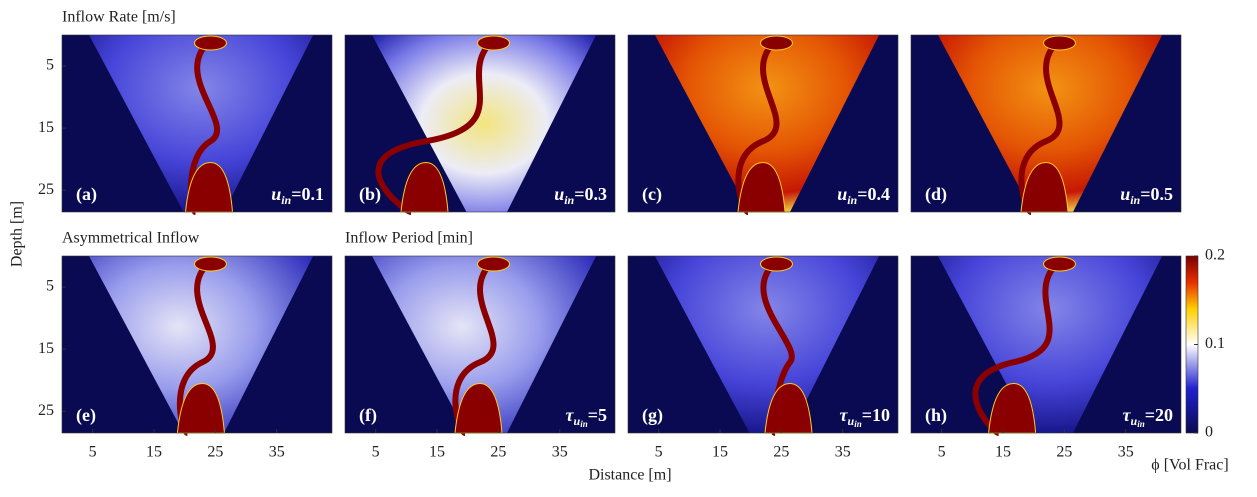  I want to click on panel-parameter: τuin=20, so click(1148, 417).